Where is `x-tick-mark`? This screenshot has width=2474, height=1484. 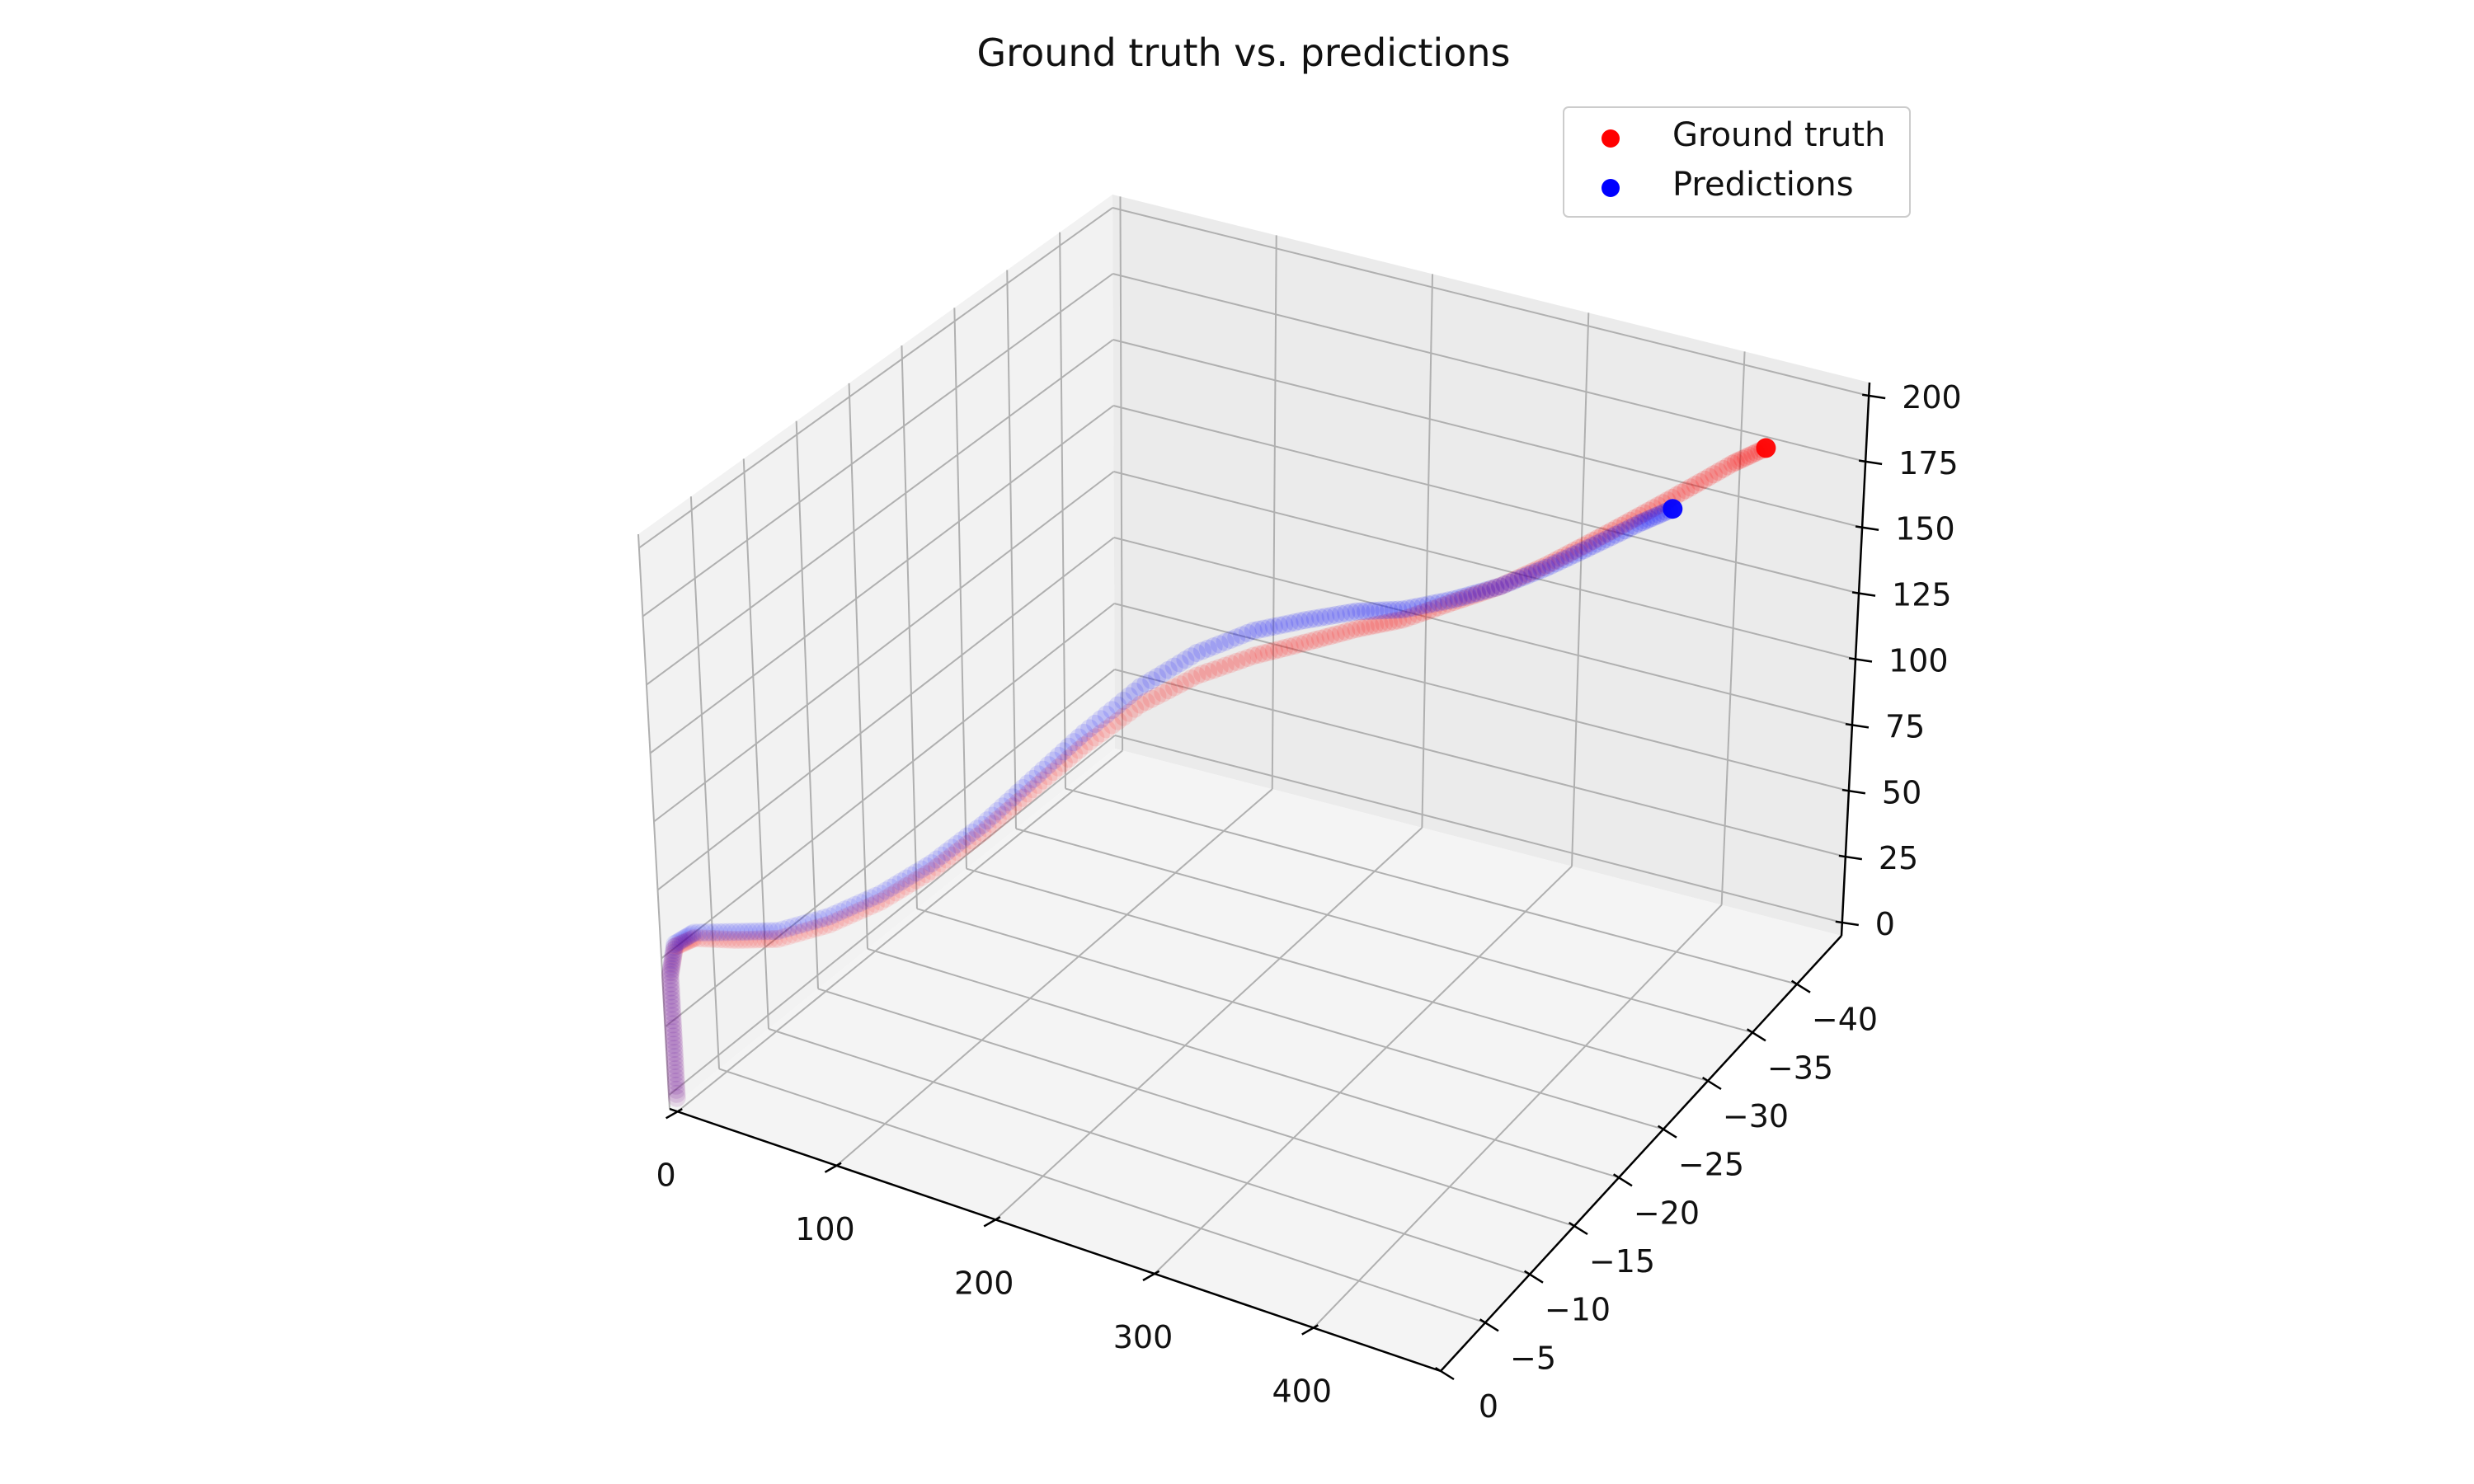
x-tick-mark is located at coordinates (1310, 1330).